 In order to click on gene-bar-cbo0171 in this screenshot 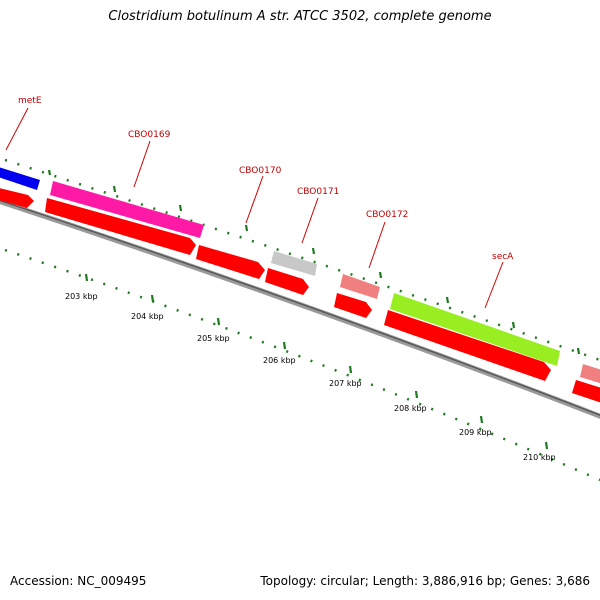, I will do `click(360, 286)`.